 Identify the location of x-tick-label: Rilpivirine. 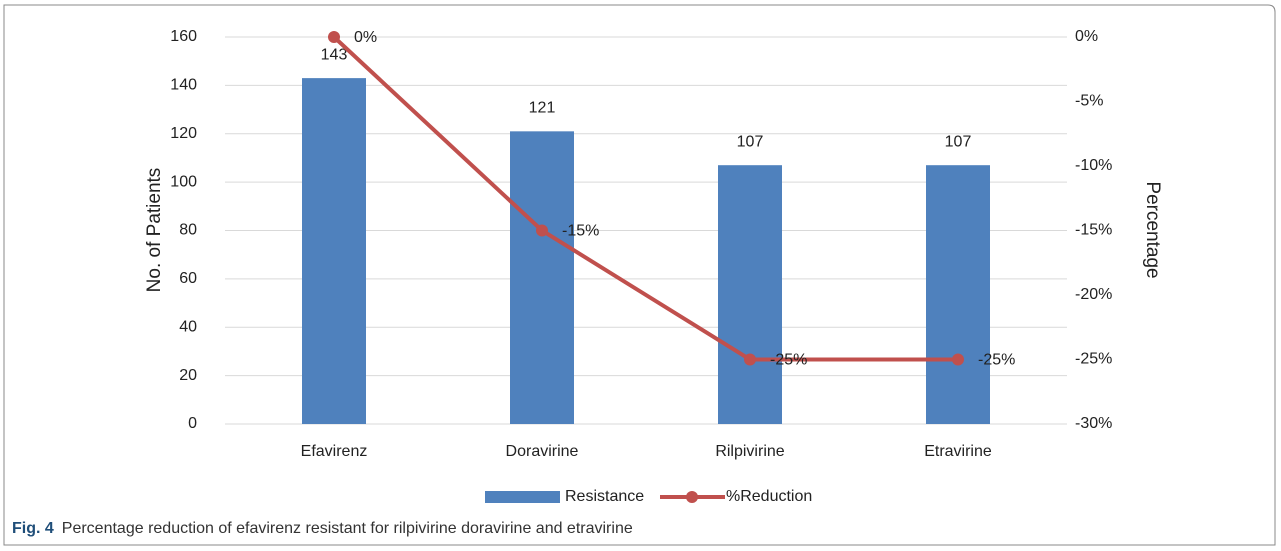
(749, 451).